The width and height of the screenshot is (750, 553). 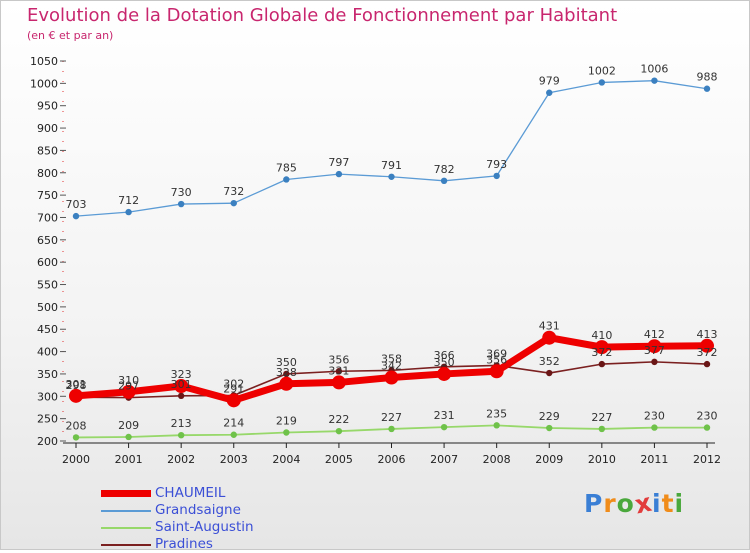 What do you see at coordinates (76, 204) in the screenshot?
I see `data-label-grandsaigne: 703` at bounding box center [76, 204].